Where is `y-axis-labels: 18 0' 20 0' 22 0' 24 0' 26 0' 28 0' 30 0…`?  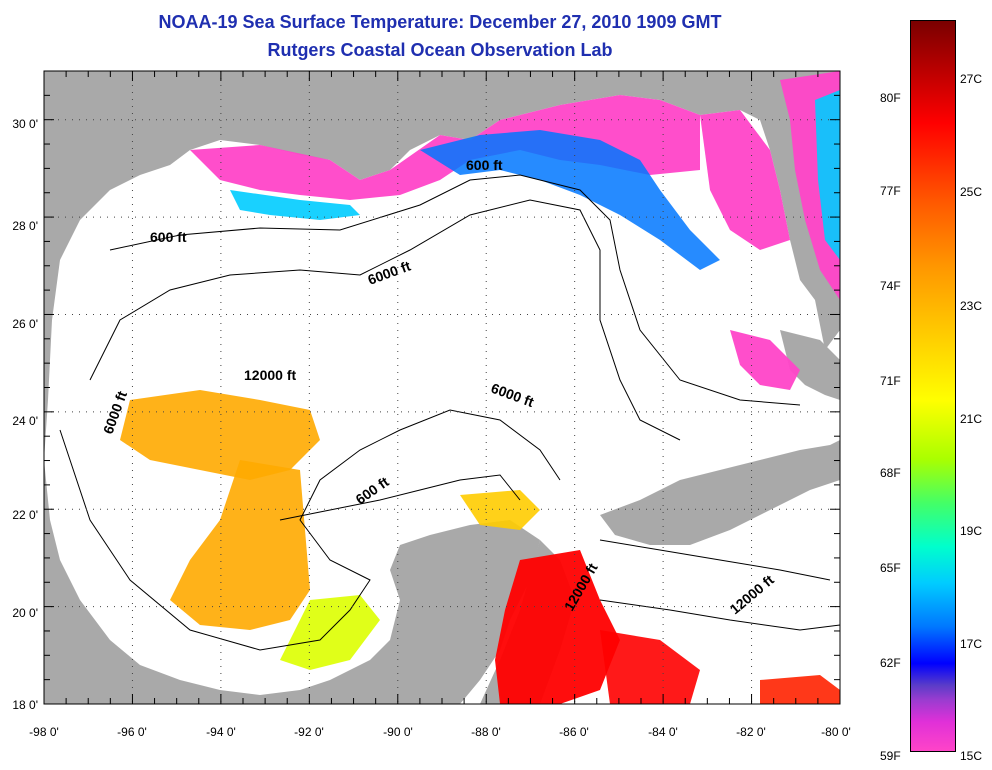 y-axis-labels: 18 0' 20 0' 22 0' 24 0' 26 0' 28 0' 30 0… is located at coordinates (25, 414).